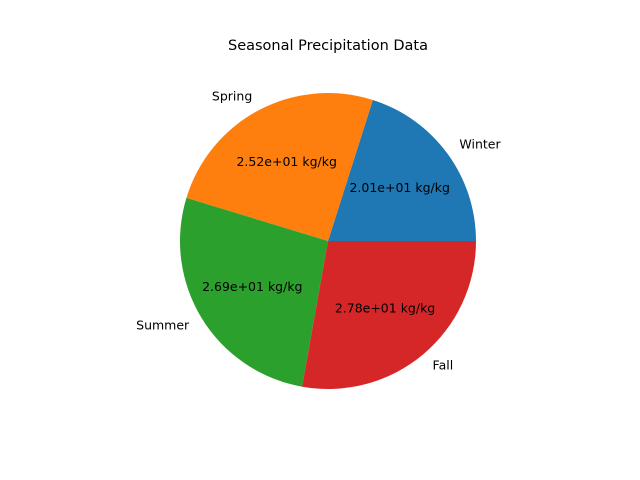  I want to click on slice-label-winter: Winter, so click(480, 143).